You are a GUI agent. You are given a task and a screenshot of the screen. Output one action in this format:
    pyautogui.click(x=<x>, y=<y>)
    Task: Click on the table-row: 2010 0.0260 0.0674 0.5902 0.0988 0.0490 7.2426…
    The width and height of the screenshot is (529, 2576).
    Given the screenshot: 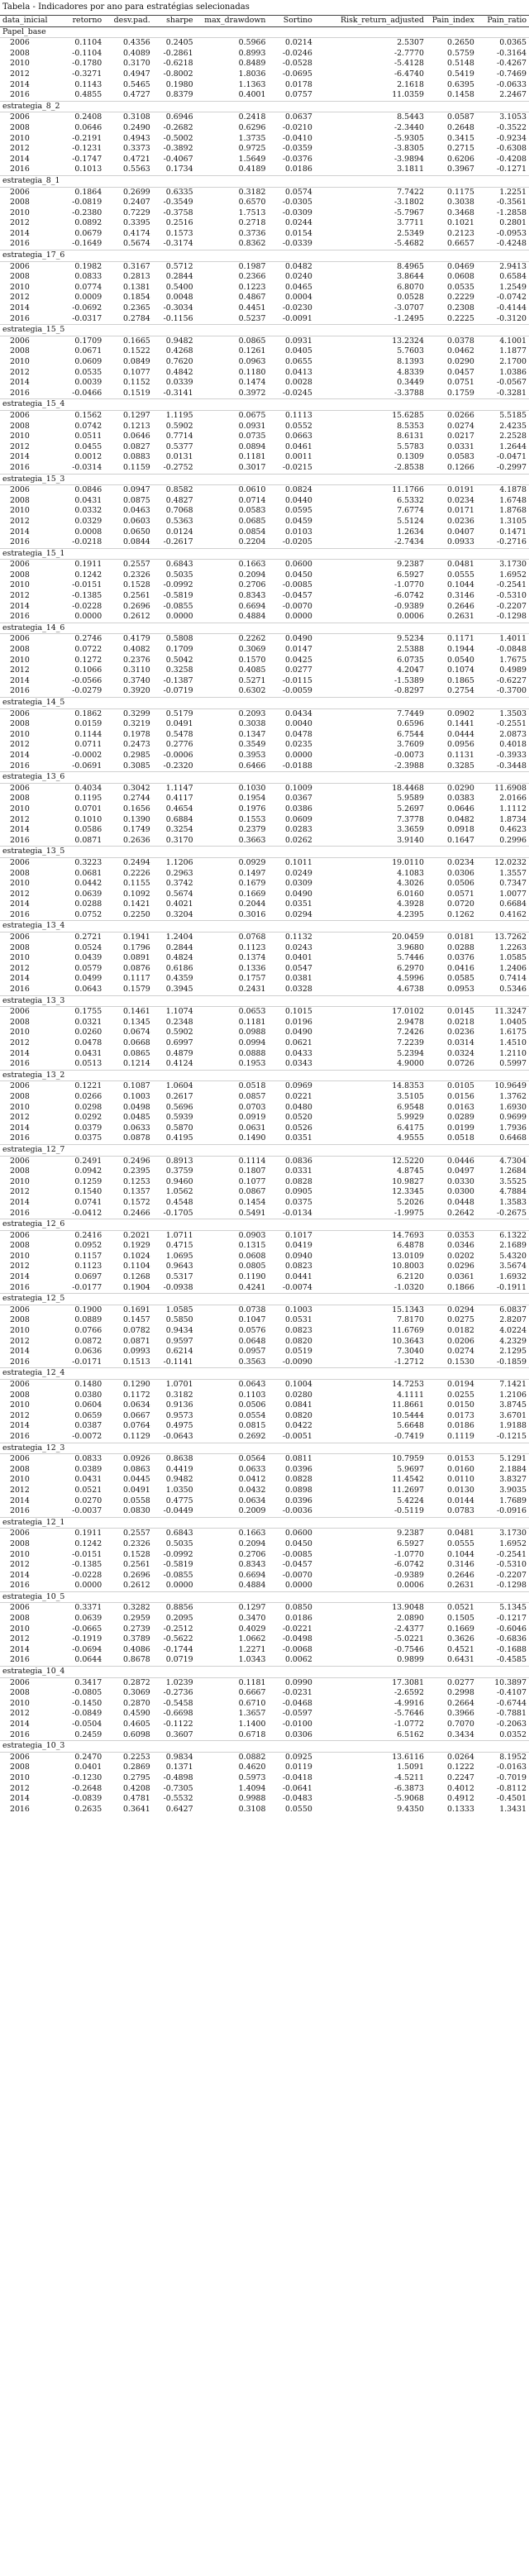 What is the action you would take?
    pyautogui.click(x=264, y=1033)
    